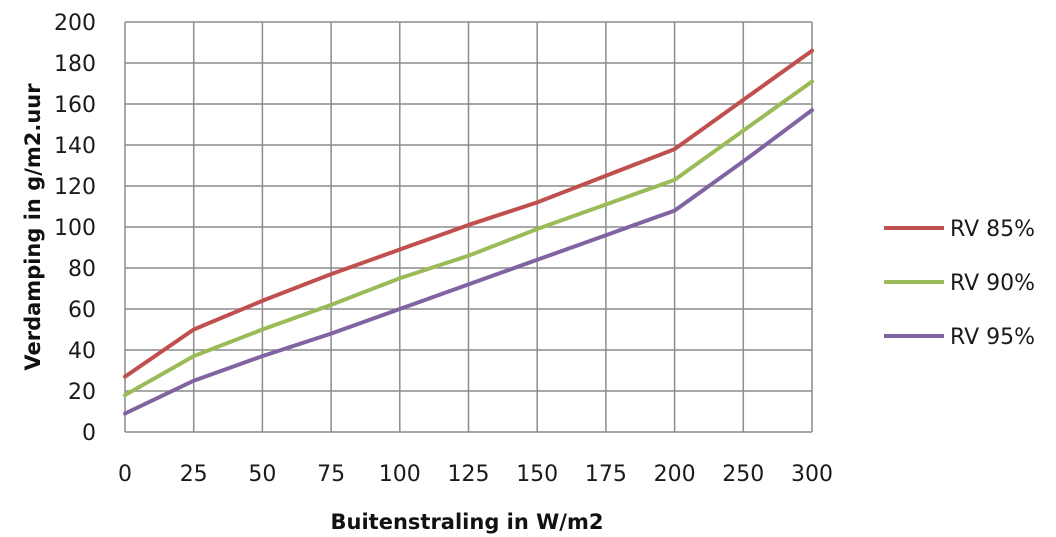 This screenshot has width=1056, height=537. I want to click on x-tick-label: 150, so click(537, 474).